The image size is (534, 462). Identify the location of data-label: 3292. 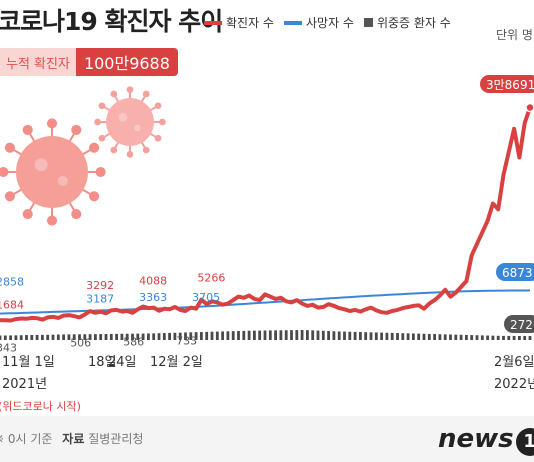
(100, 285).